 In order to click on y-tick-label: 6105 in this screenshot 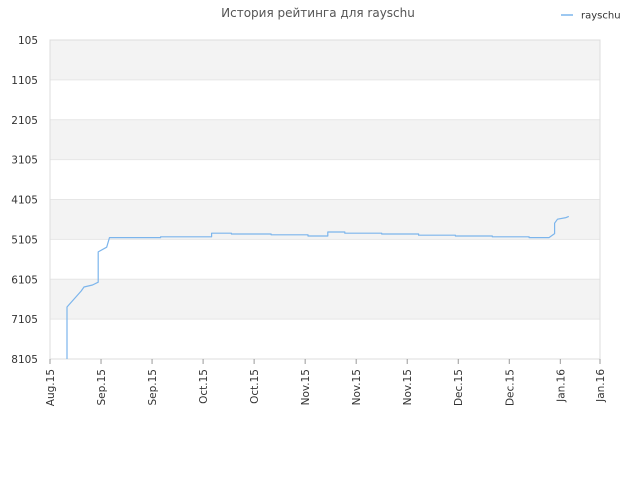, I will do `click(24, 280)`.